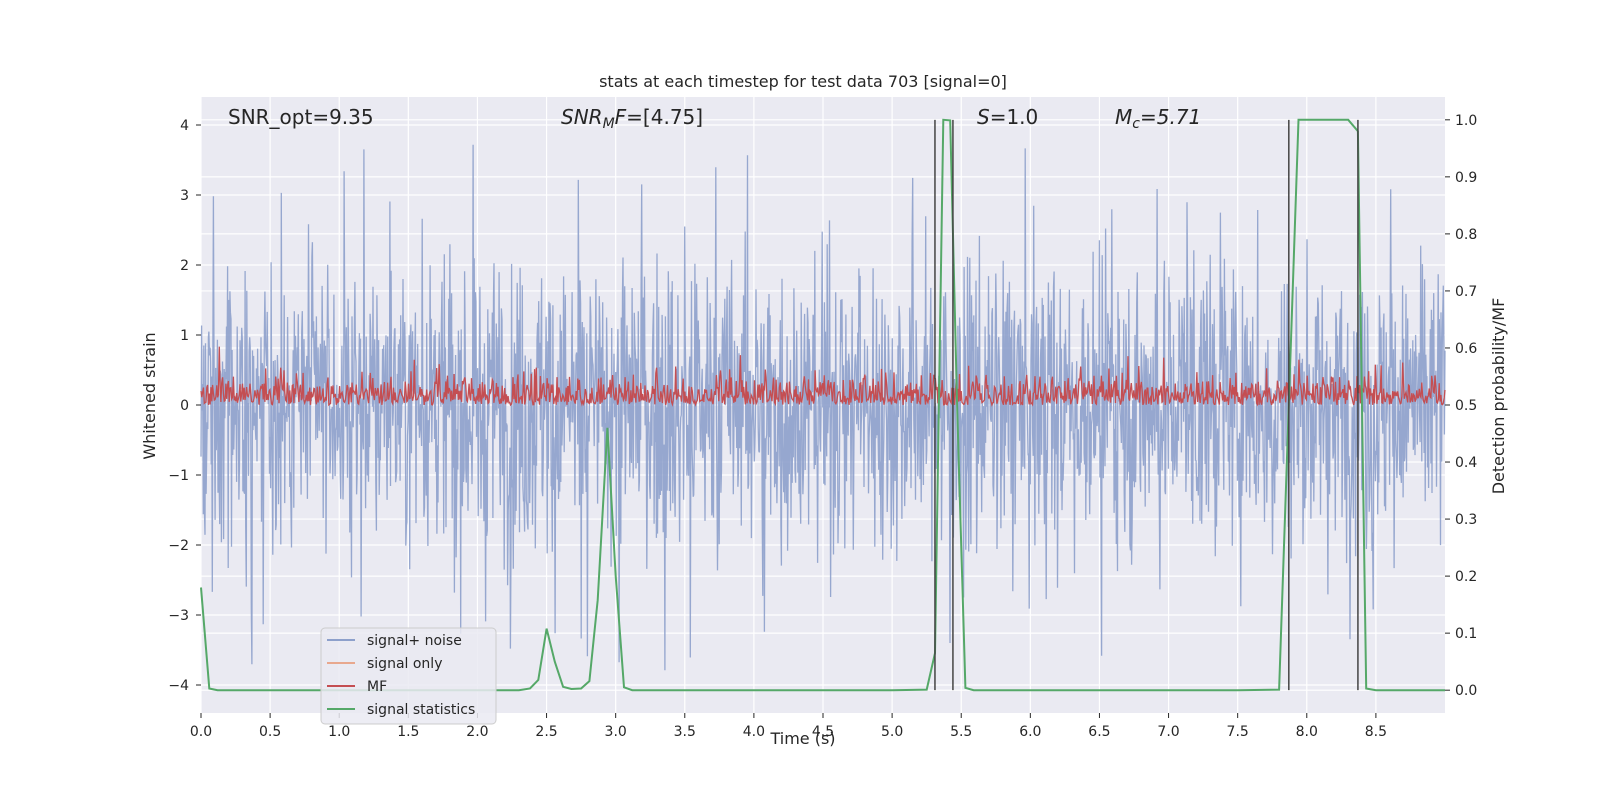  I want to click on right-y-tick-label: 0.6, so click(1466, 349).